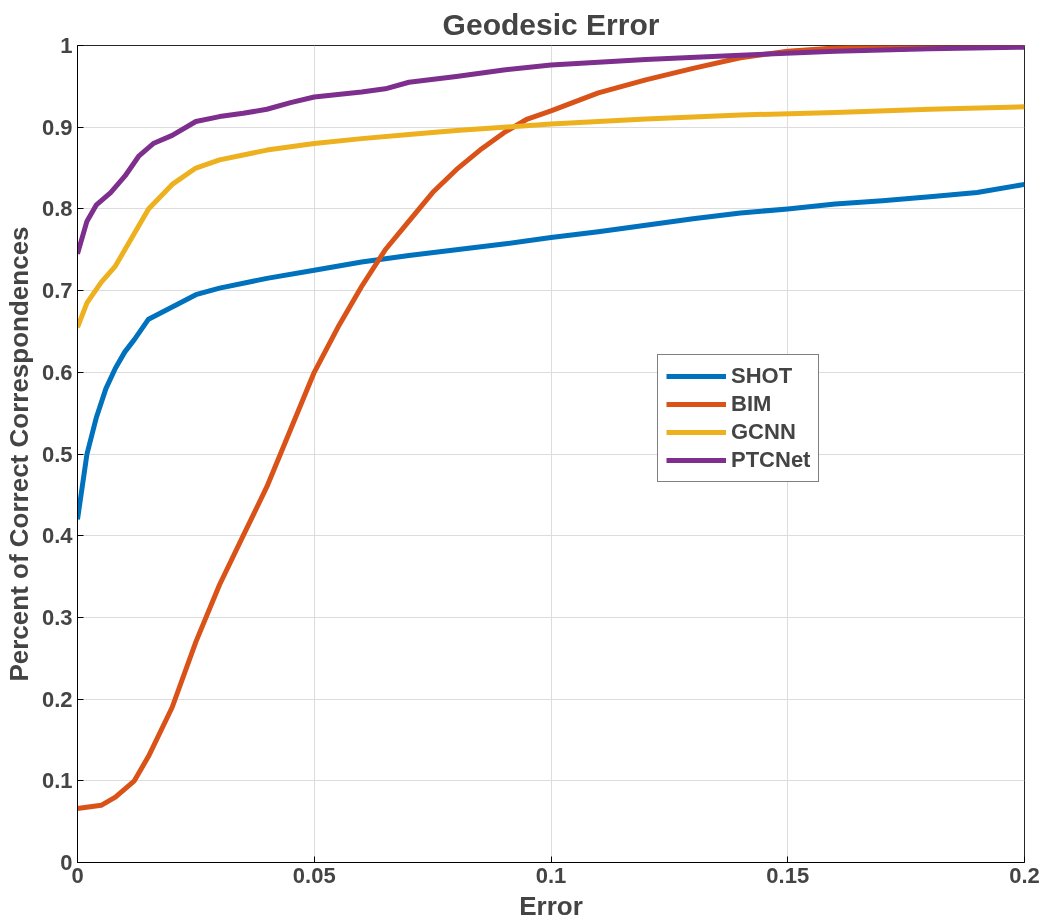  I want to click on y-tick-label: 0.3, so click(57, 617).